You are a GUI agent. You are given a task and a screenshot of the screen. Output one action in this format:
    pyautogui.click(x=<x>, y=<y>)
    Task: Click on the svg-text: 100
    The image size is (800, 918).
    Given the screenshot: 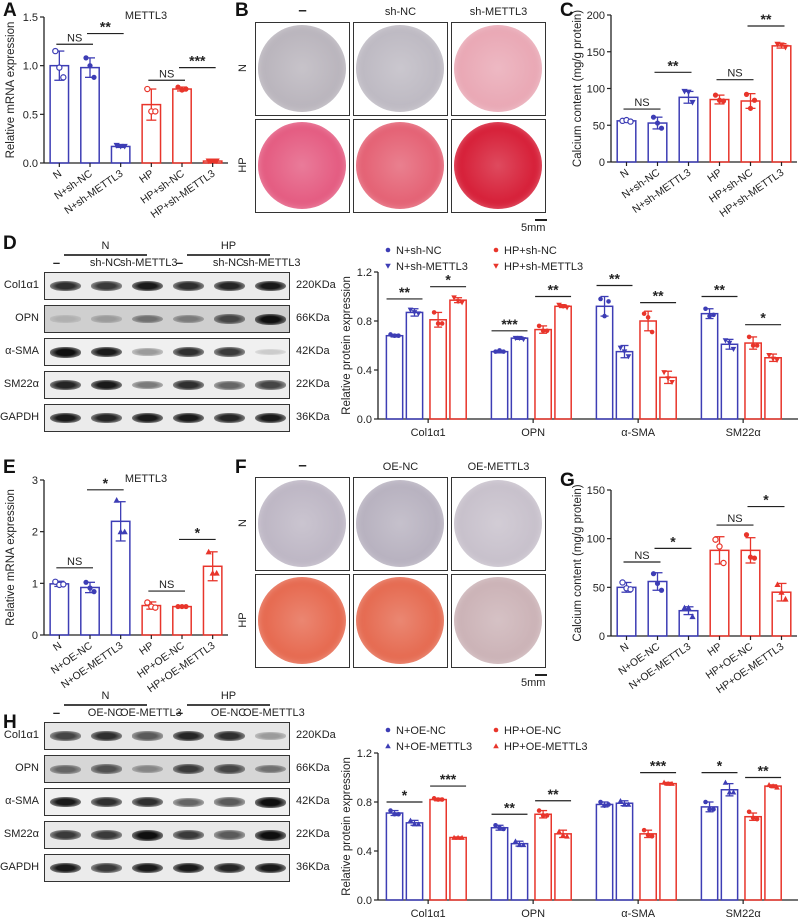 What is the action you would take?
    pyautogui.click(x=596, y=540)
    